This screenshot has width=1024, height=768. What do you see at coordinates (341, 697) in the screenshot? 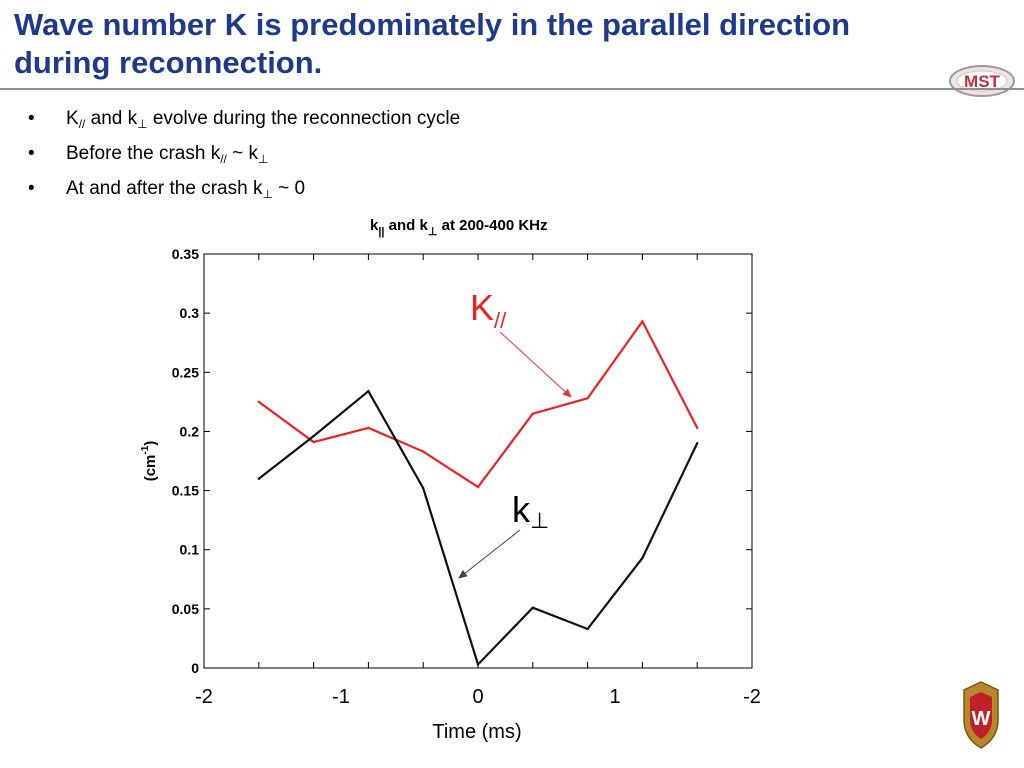
I see `x-tick-label: -1` at bounding box center [341, 697].